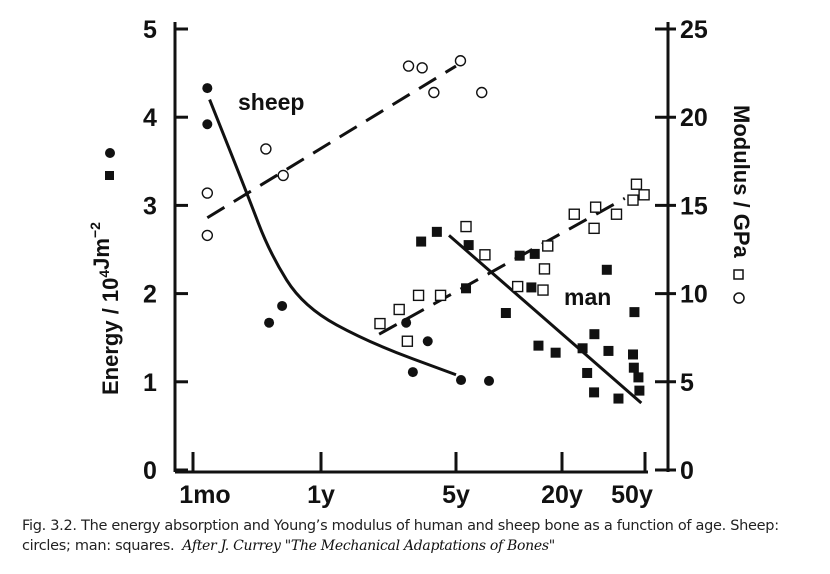 This screenshot has height=574, width=830. I want to click on right-tick-label: 15, so click(694, 206).